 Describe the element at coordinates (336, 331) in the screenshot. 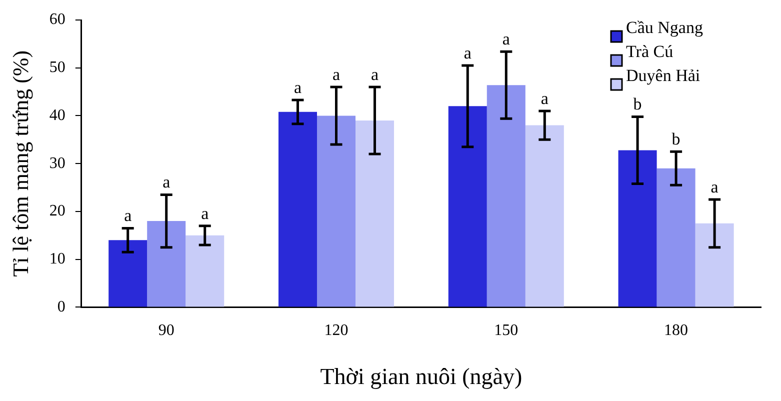

I see `x-tick-label: 120` at that location.